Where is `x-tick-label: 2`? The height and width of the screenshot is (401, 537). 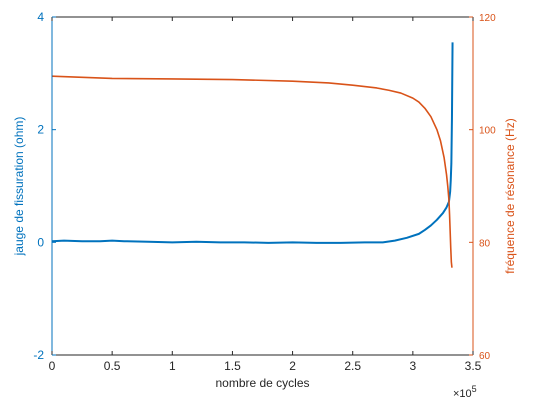 x-tick-label: 2 is located at coordinates (292, 366).